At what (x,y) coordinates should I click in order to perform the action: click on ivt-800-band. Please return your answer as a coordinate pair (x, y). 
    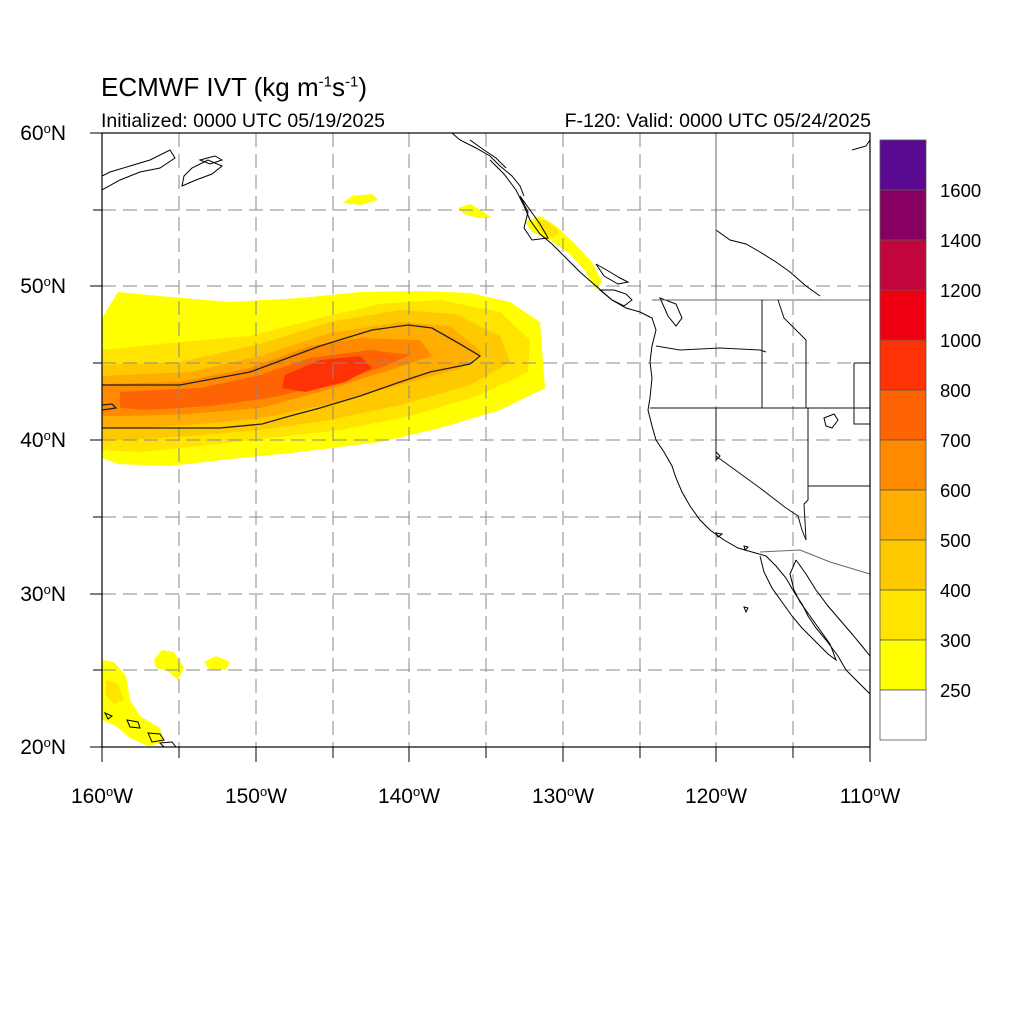
    Looking at the image, I should click on (327, 374).